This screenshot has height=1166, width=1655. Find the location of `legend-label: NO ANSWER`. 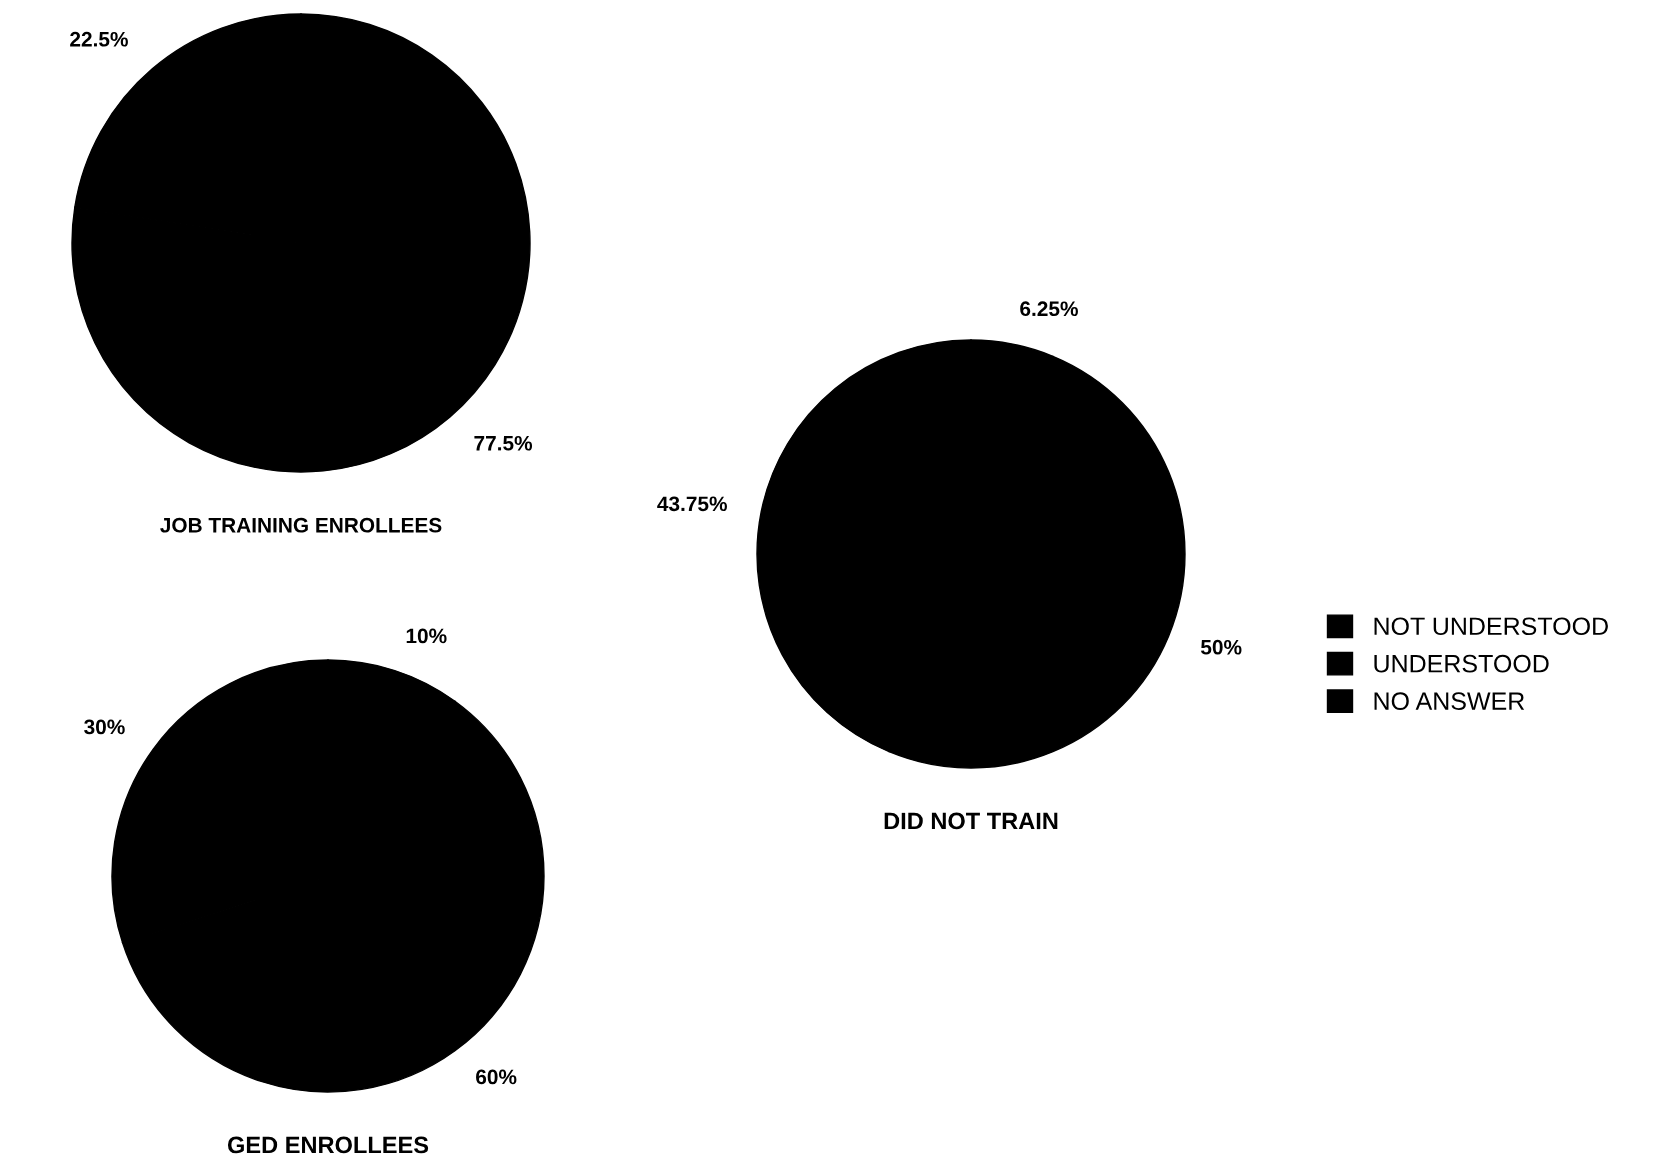

legend-label: NO ANSWER is located at coordinates (1449, 701).